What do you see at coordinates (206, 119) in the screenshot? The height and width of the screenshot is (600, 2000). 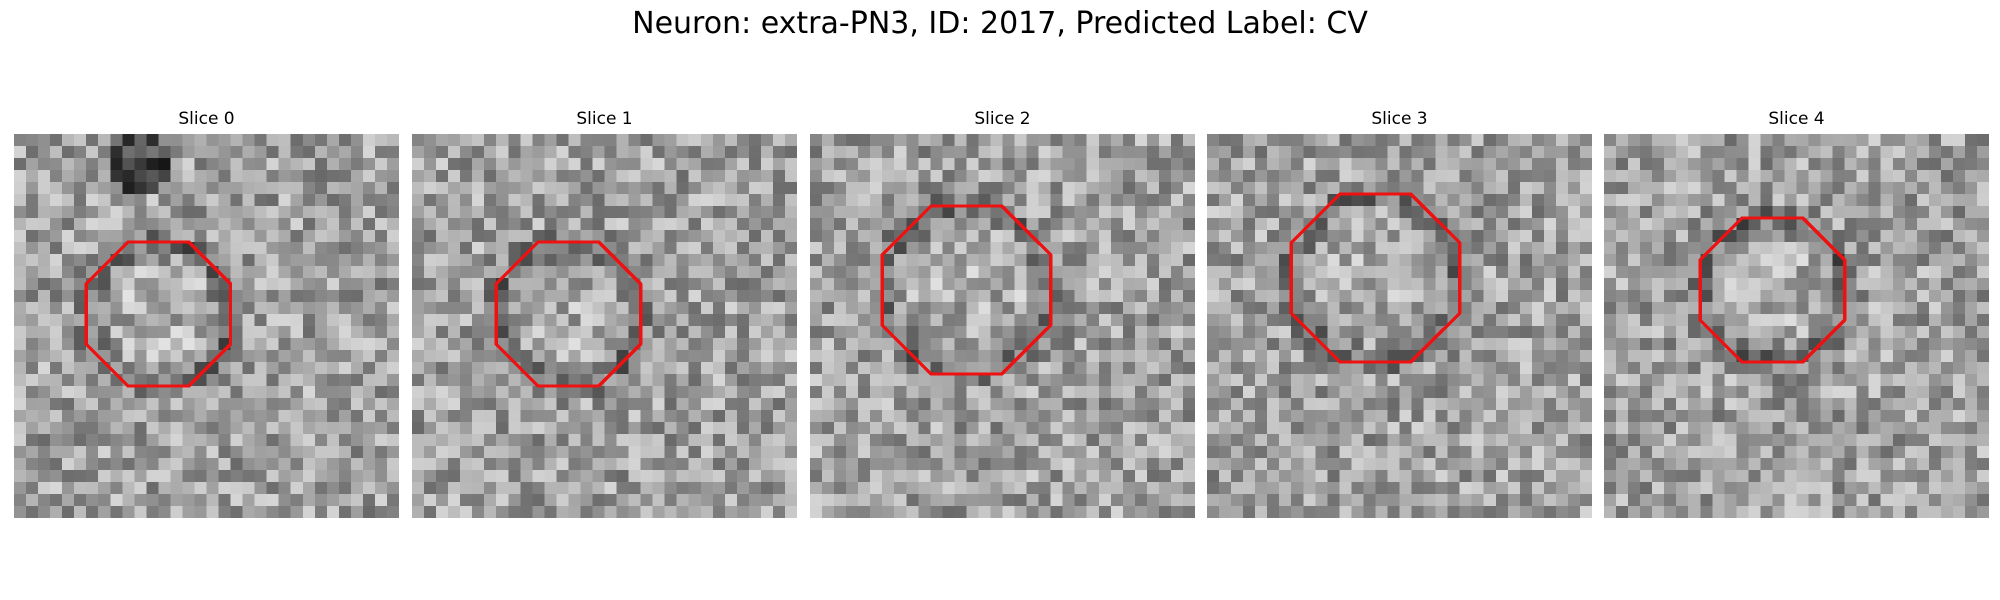 I see `slice-title: Slice 0` at bounding box center [206, 119].